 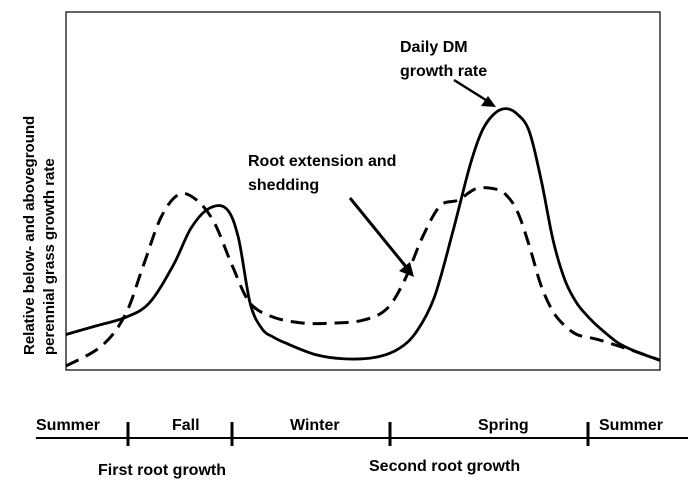 What do you see at coordinates (631, 425) in the screenshot?
I see `season-label-summer-2: Summer` at bounding box center [631, 425].